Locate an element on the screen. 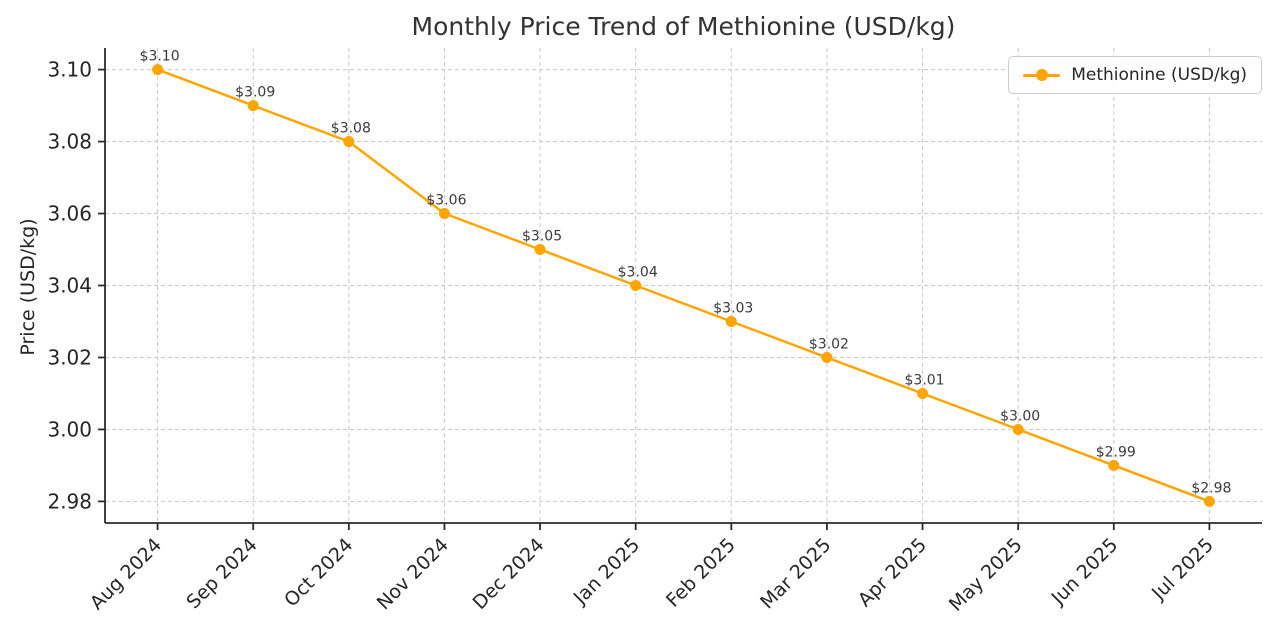 The height and width of the screenshot is (640, 1280). data-point-label: $3.06 is located at coordinates (446, 201).